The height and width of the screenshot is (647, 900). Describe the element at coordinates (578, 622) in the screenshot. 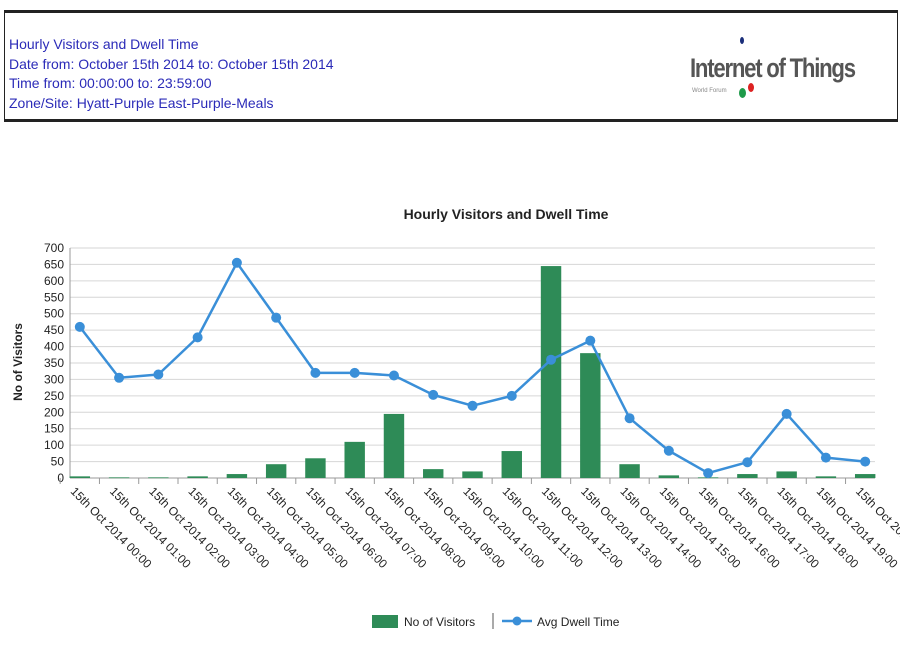

I see `legend-dwell-label: Avg Dwell Time` at that location.